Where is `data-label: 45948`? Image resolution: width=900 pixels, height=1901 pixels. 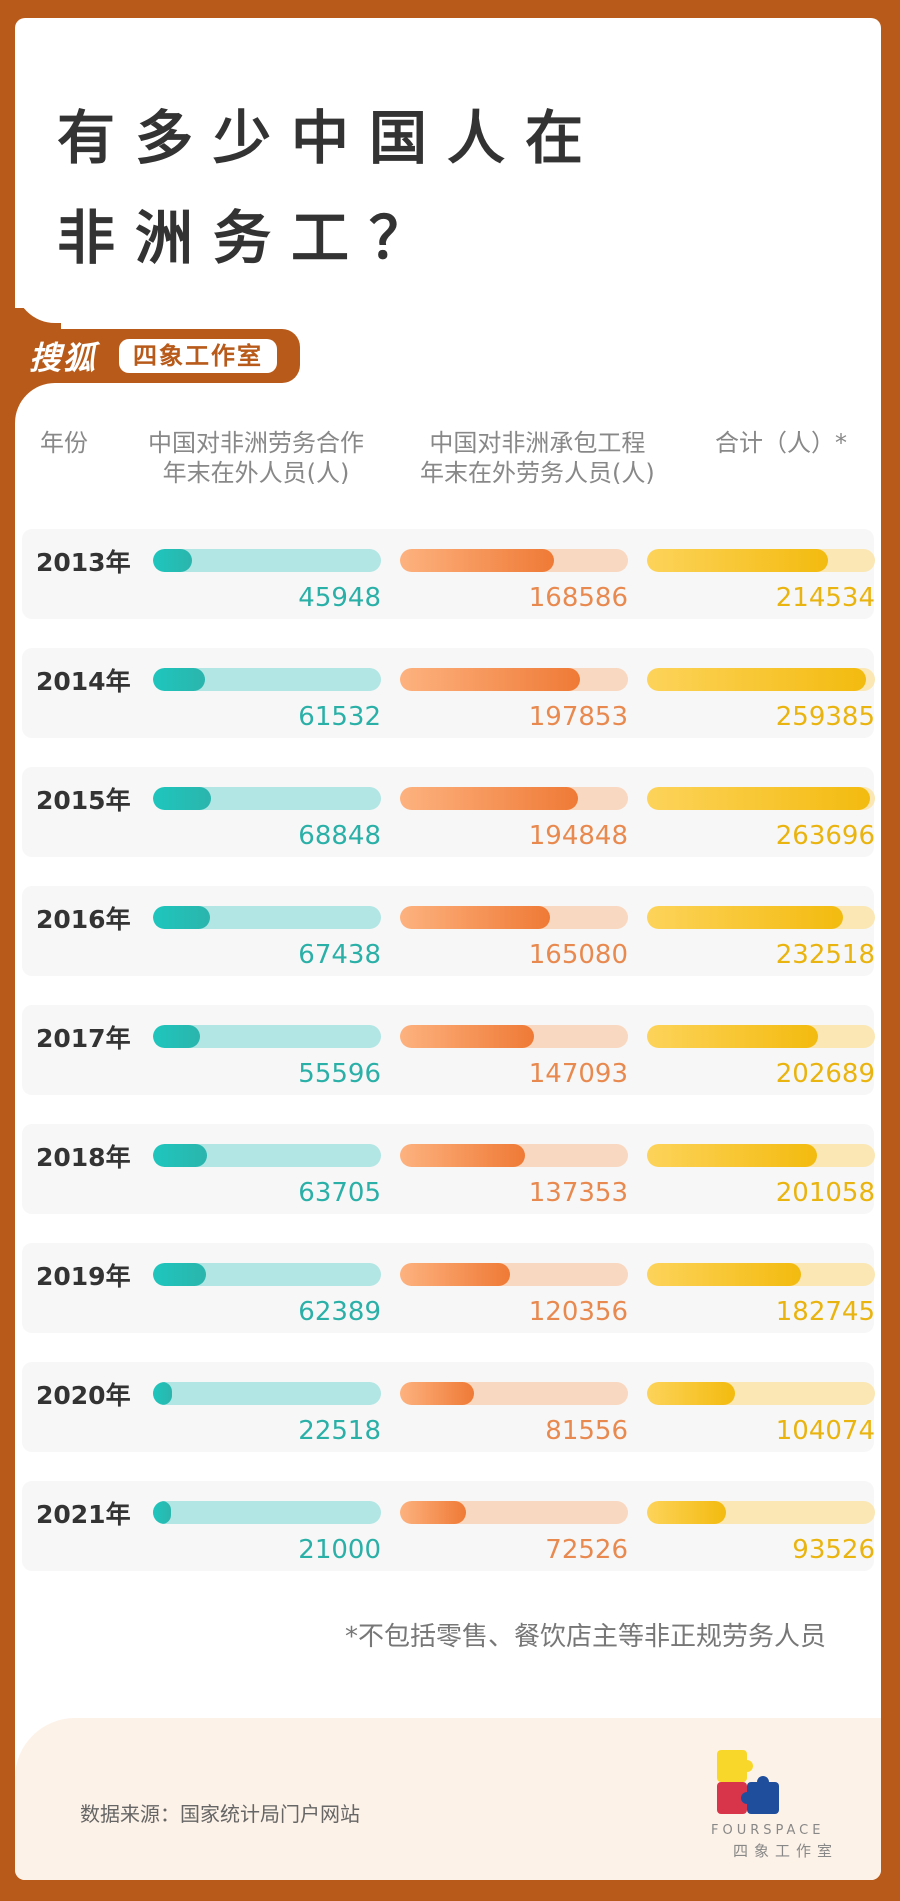
data-label: 45948 is located at coordinates (339, 598).